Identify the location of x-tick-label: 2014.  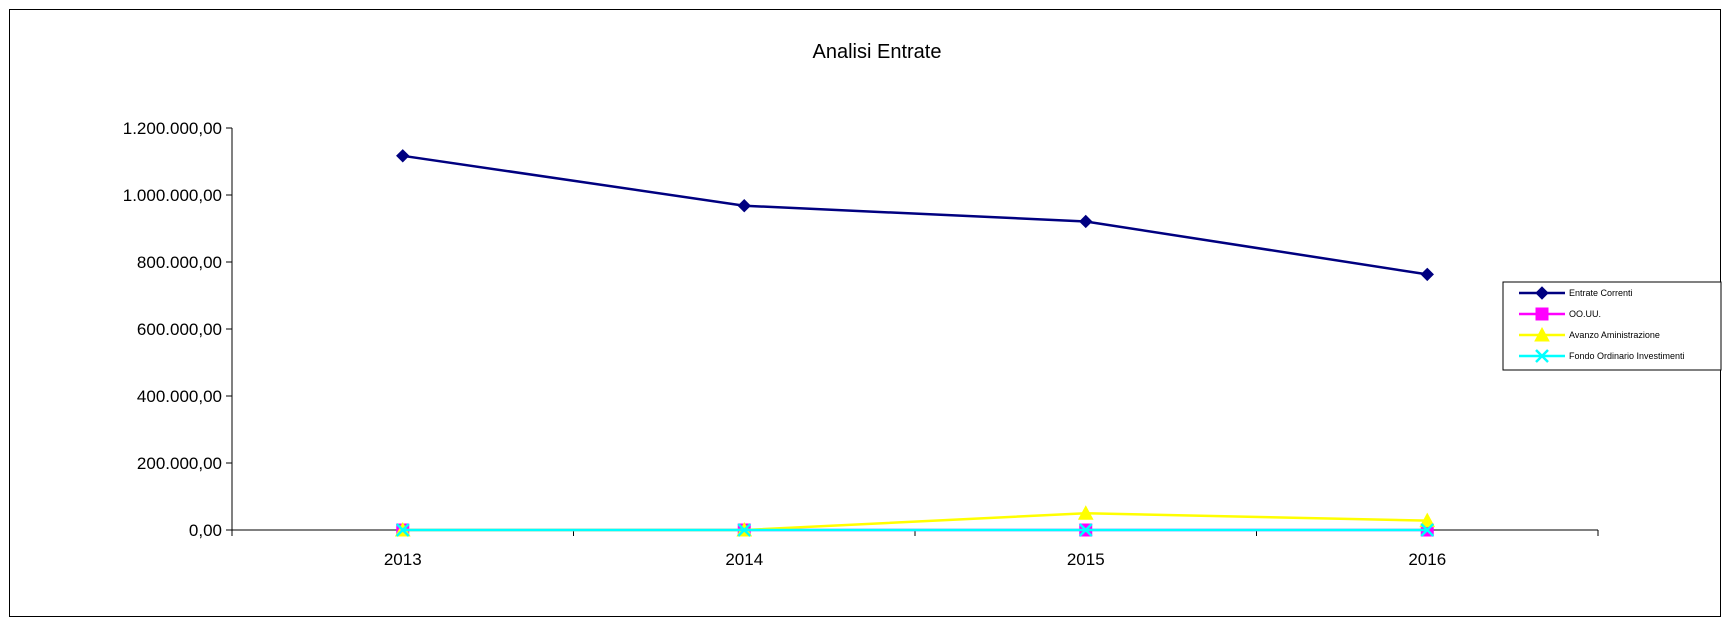
(744, 559).